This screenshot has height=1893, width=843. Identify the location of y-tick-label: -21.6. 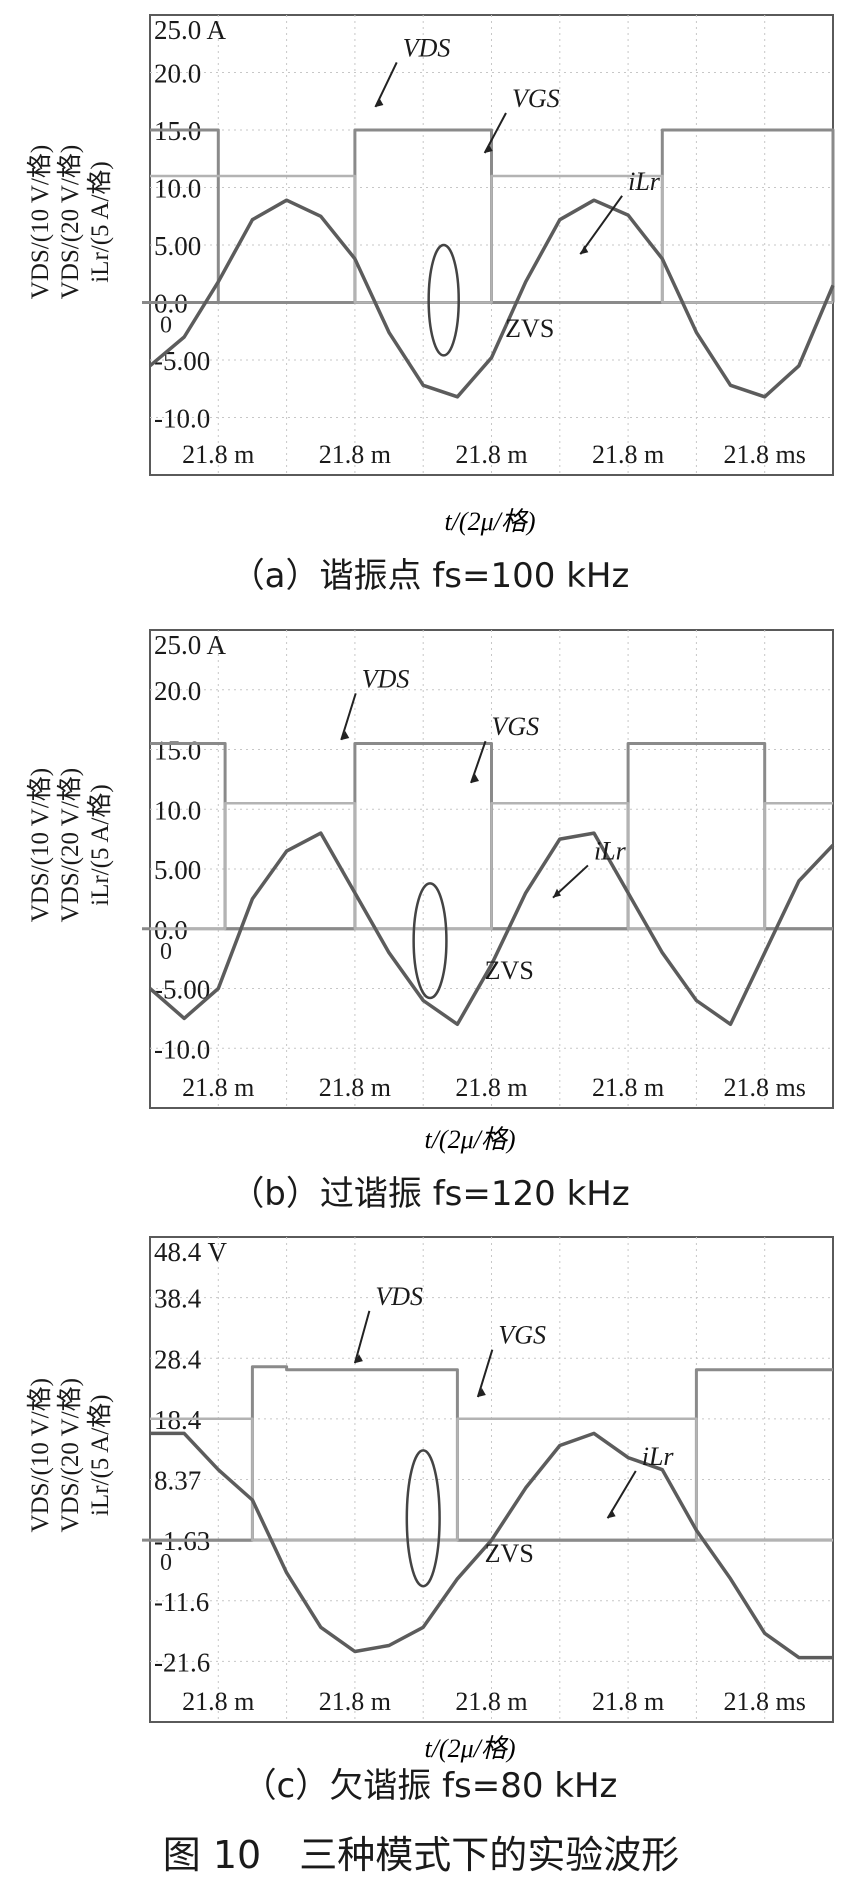
(182, 1662).